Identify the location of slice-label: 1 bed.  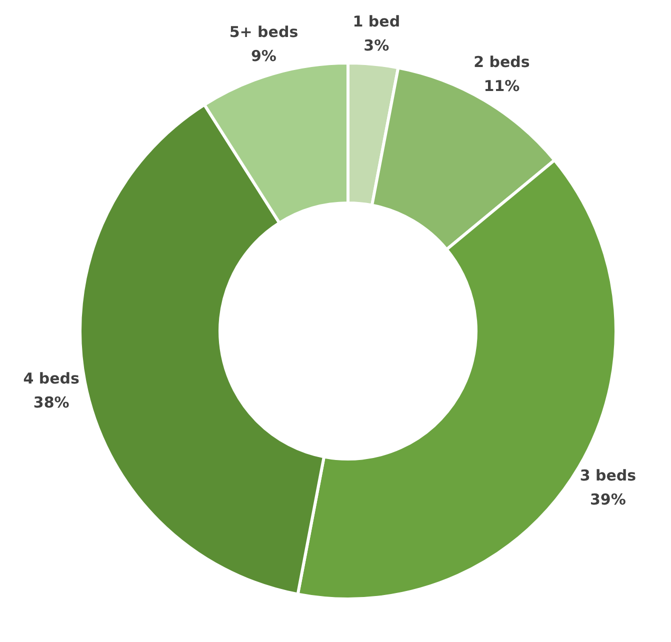
(376, 21).